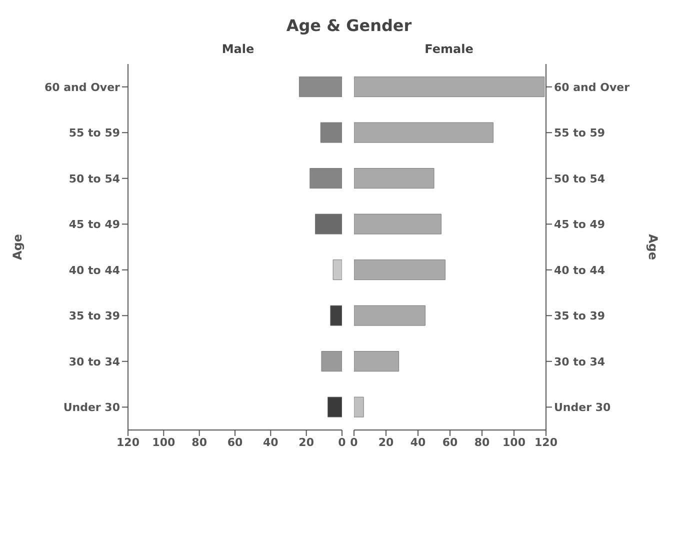 The height and width of the screenshot is (538, 679). What do you see at coordinates (349, 25) in the screenshot?
I see `chart-title: Age & Gender` at bounding box center [349, 25].